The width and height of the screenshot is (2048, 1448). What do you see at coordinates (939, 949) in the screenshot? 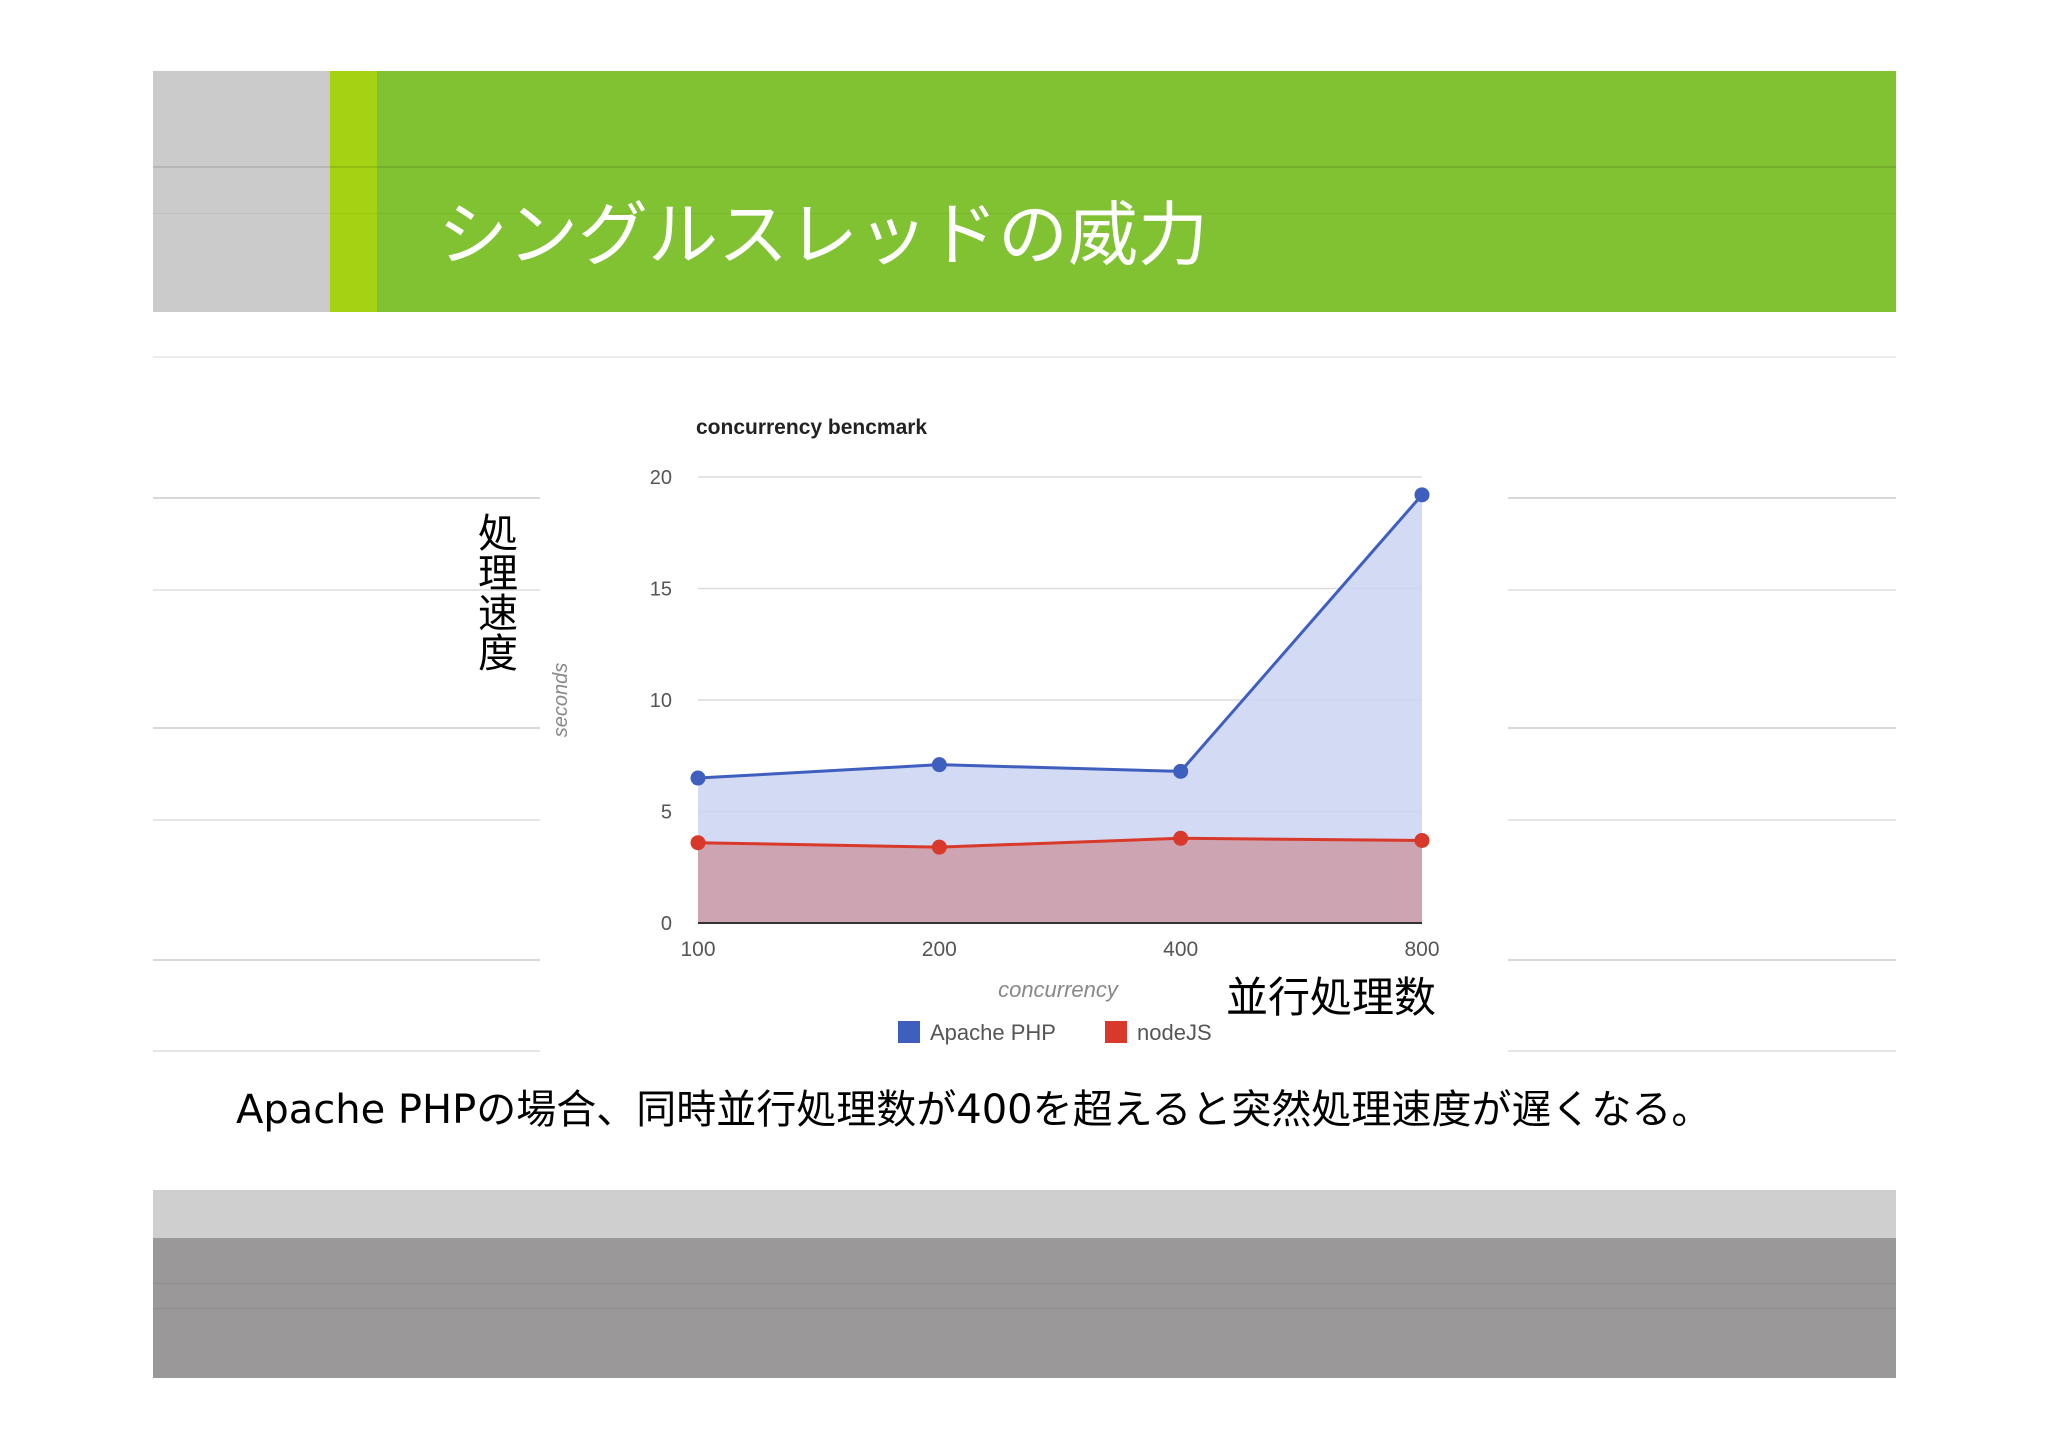
I see `x-tick-label: 200` at bounding box center [939, 949].